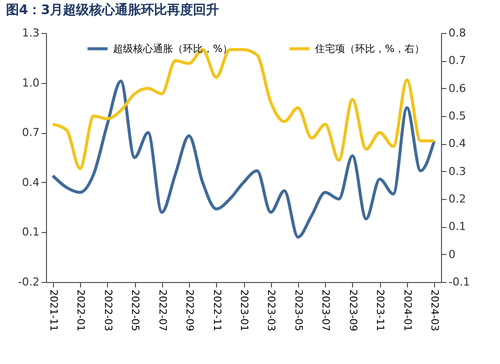 Image resolution: width=500 pixels, height=364 pixels. I want to click on x-tick-label: 2024-01, so click(406, 311).